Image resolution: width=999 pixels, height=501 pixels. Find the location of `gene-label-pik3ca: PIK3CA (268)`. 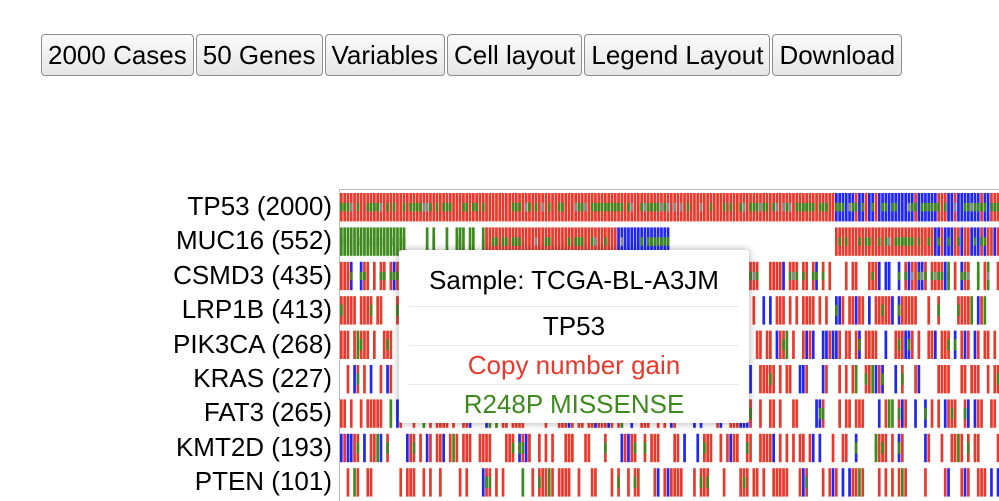

gene-label-pik3ca: PIK3CA (268) is located at coordinates (252, 343).